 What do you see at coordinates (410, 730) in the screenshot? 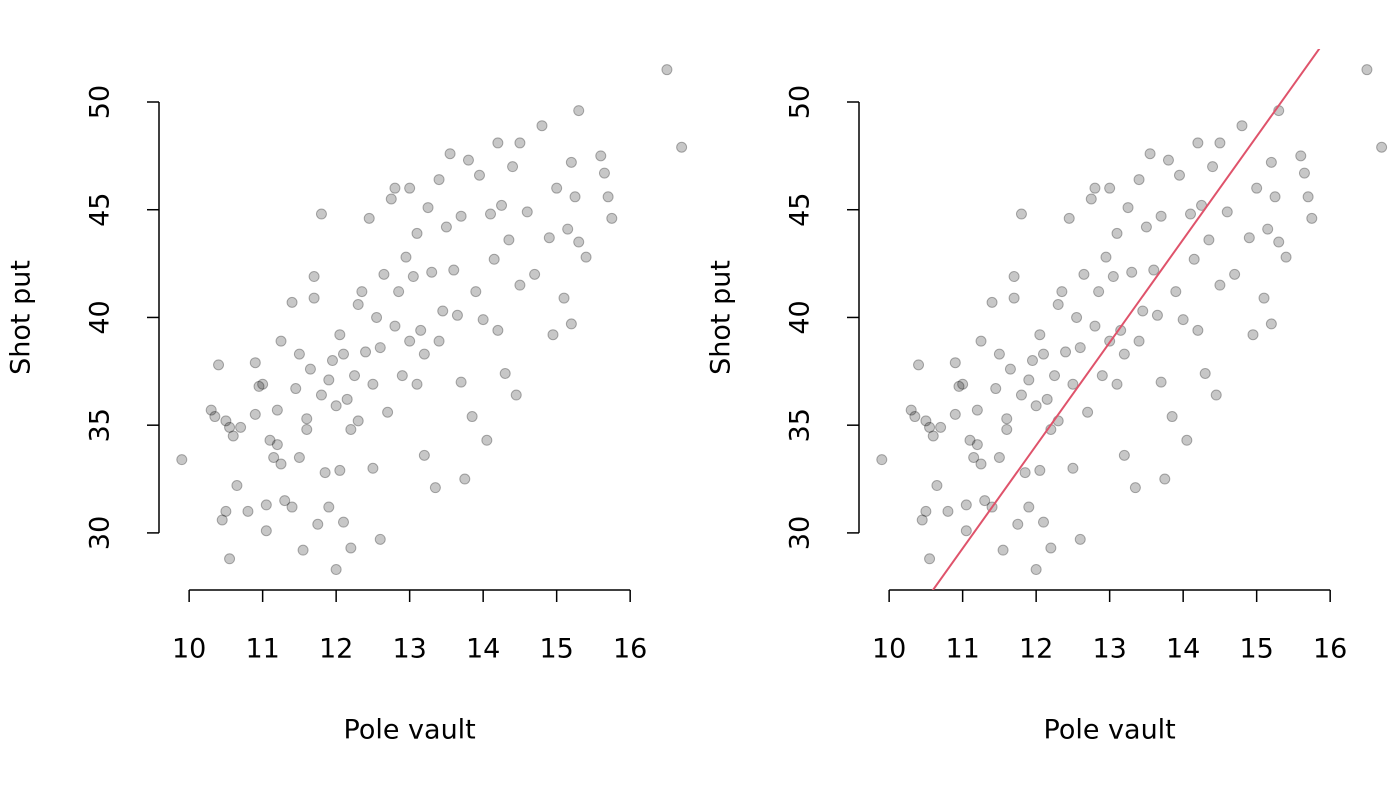
I see `x-axis-label: Pole vault` at bounding box center [410, 730].